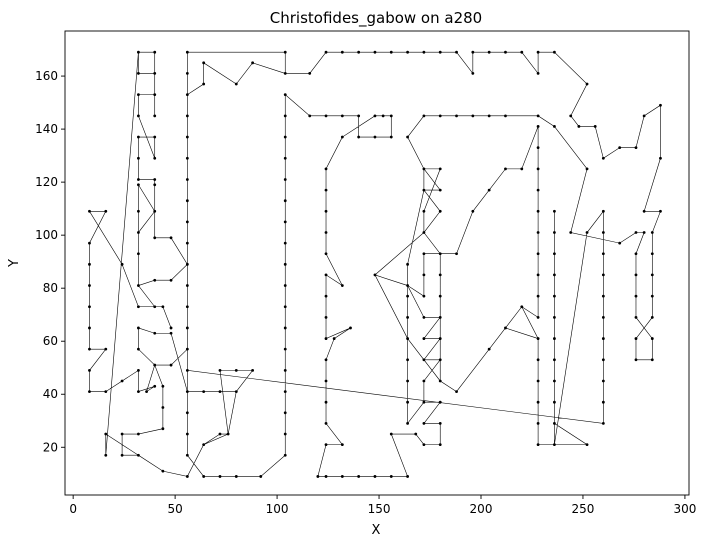  I want to click on x-tick-label: 250, so click(583, 509).